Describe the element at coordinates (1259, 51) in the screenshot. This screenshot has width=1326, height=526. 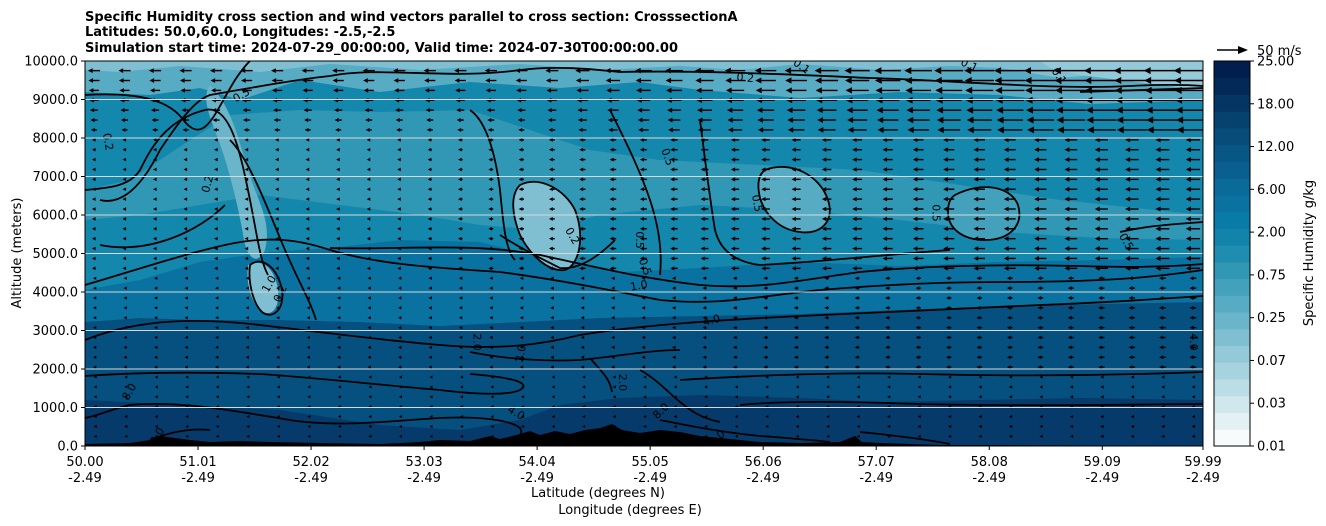
I see `quiver-key: 50 m/s` at that location.